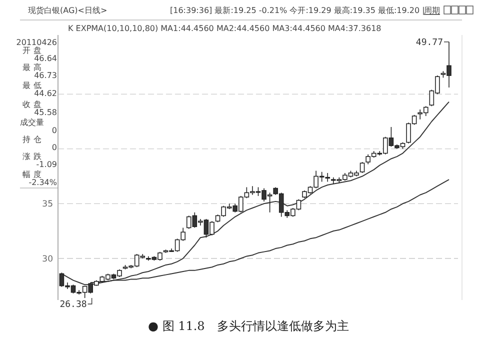  What do you see at coordinates (429, 43) in the screenshot?
I see `annotation: 49.77` at bounding box center [429, 43].